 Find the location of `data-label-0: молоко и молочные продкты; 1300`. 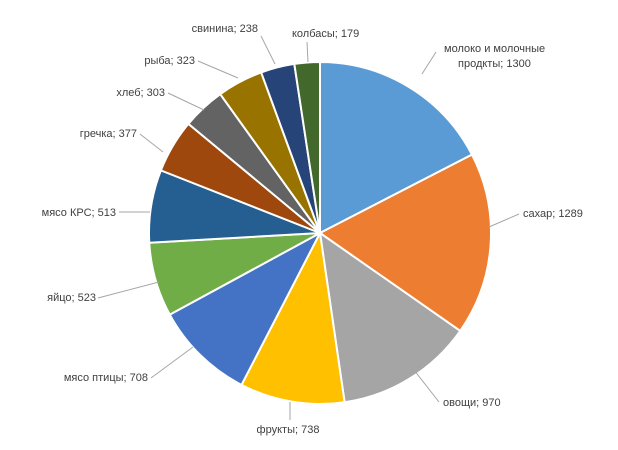

data-label-0: молоко и молочные продкты; 1300 is located at coordinates (494, 56).